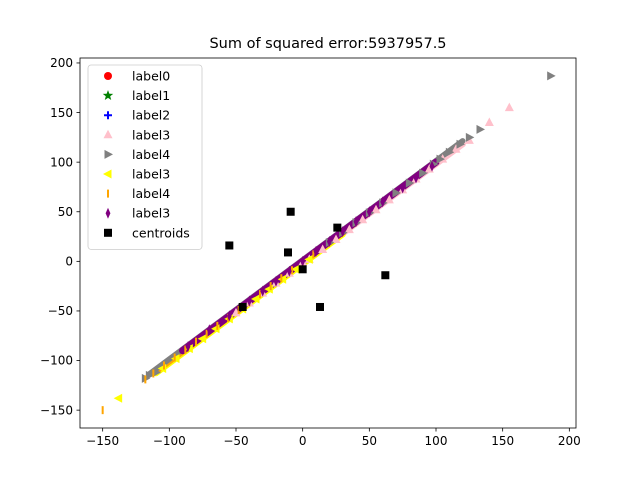  Describe the element at coordinates (151, 76) in the screenshot. I see `legend-label: label0` at that location.